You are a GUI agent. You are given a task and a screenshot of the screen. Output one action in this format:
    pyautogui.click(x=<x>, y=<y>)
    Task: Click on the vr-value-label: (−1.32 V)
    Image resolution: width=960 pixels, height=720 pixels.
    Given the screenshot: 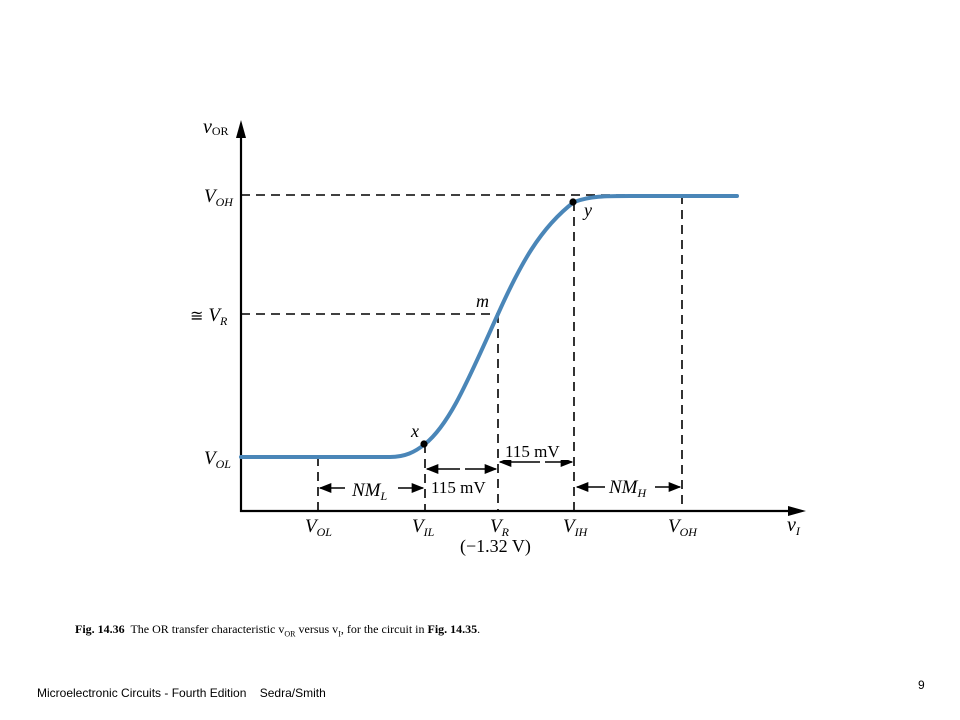 What is the action you would take?
    pyautogui.click(x=495, y=546)
    